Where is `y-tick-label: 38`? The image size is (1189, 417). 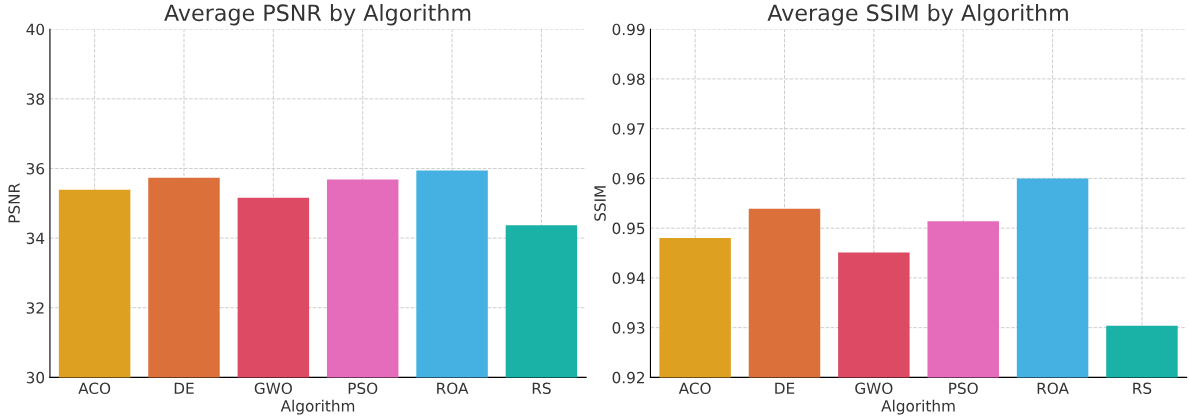 y-tick-label: 38 is located at coordinates (35, 99).